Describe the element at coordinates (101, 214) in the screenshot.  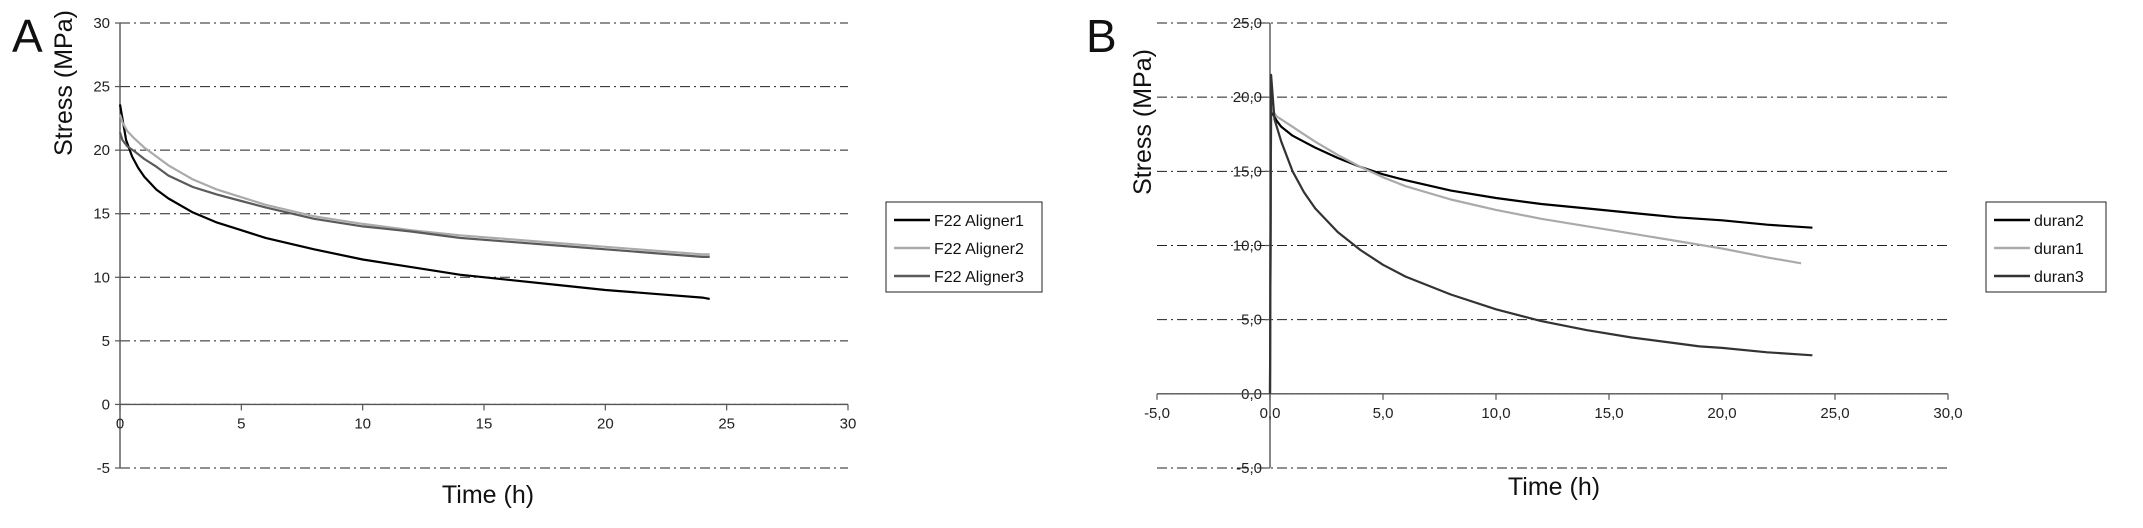
I see `y-tick-label: 15` at that location.